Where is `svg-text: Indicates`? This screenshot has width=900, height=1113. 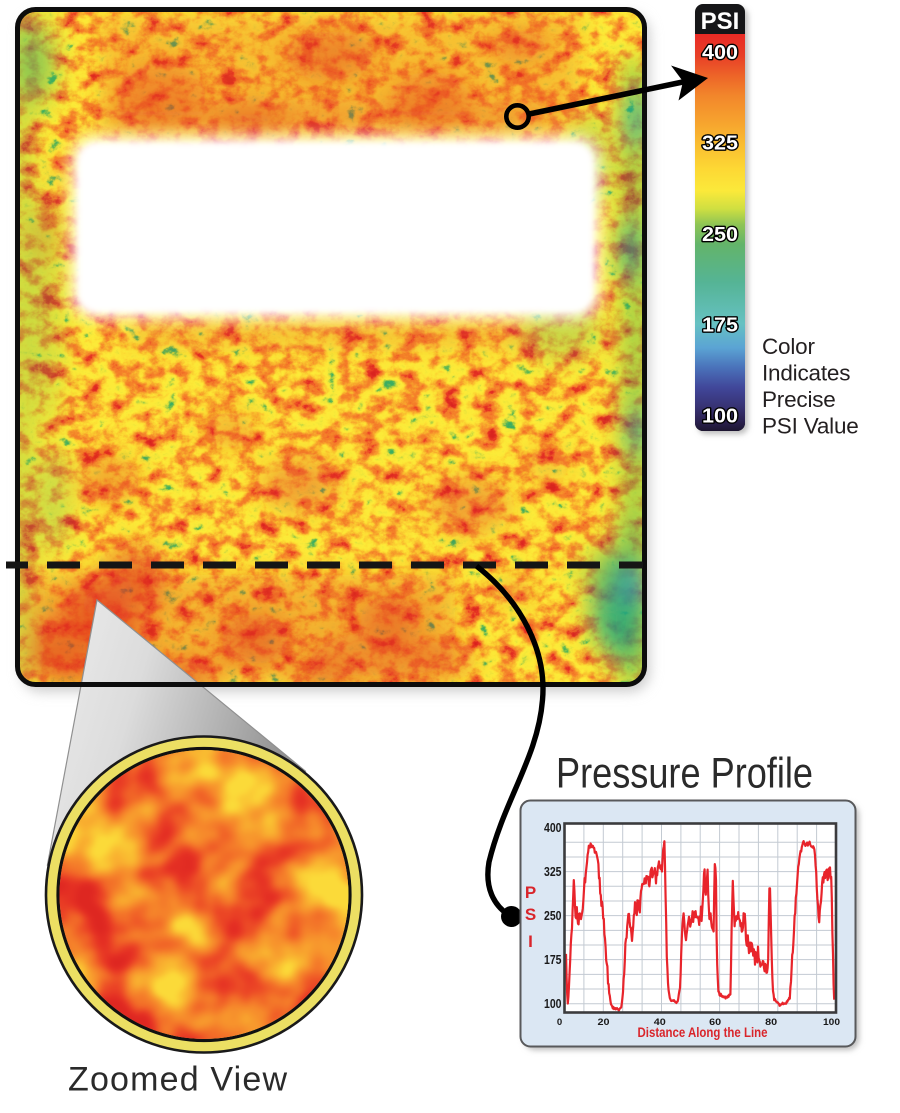
svg-text: Indicates is located at coordinates (806, 373).